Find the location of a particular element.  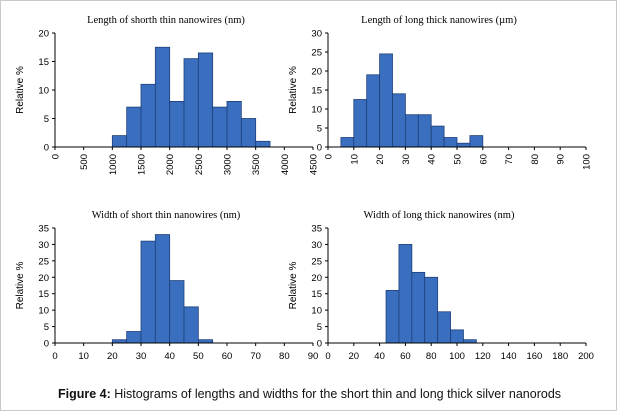

x-tick-label: 3500 is located at coordinates (256, 164).